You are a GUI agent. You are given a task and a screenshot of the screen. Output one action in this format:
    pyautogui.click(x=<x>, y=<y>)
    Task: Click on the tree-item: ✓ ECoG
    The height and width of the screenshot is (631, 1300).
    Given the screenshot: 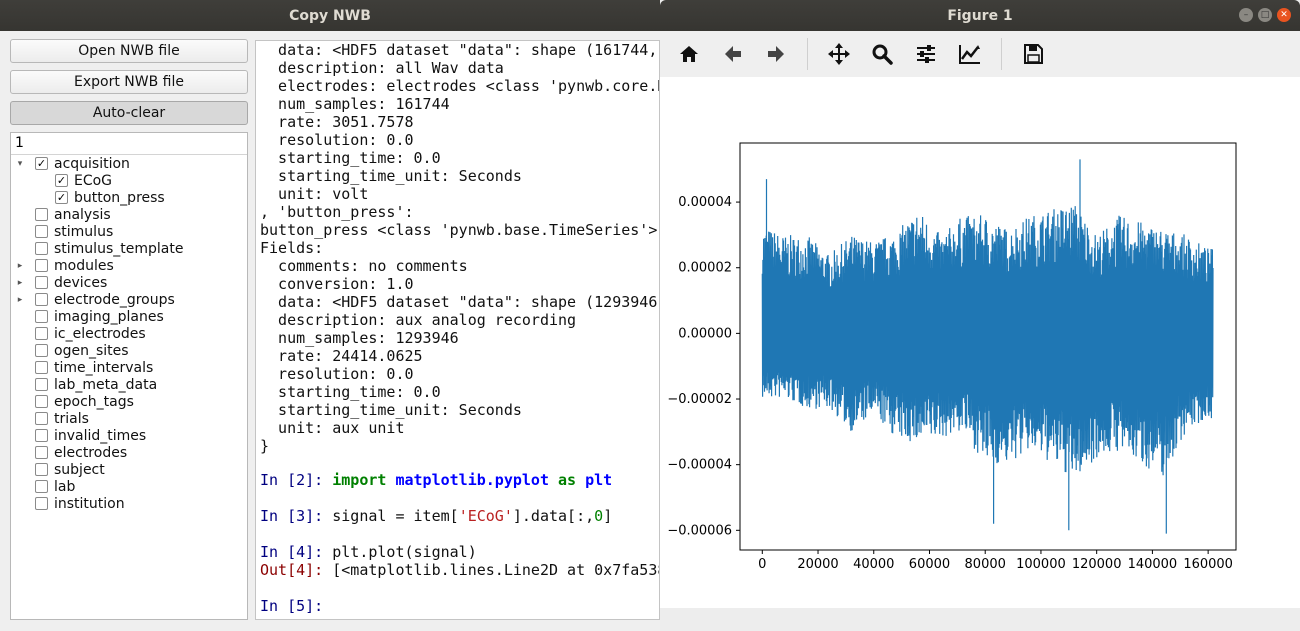 What is the action you would take?
    pyautogui.click(x=73, y=180)
    